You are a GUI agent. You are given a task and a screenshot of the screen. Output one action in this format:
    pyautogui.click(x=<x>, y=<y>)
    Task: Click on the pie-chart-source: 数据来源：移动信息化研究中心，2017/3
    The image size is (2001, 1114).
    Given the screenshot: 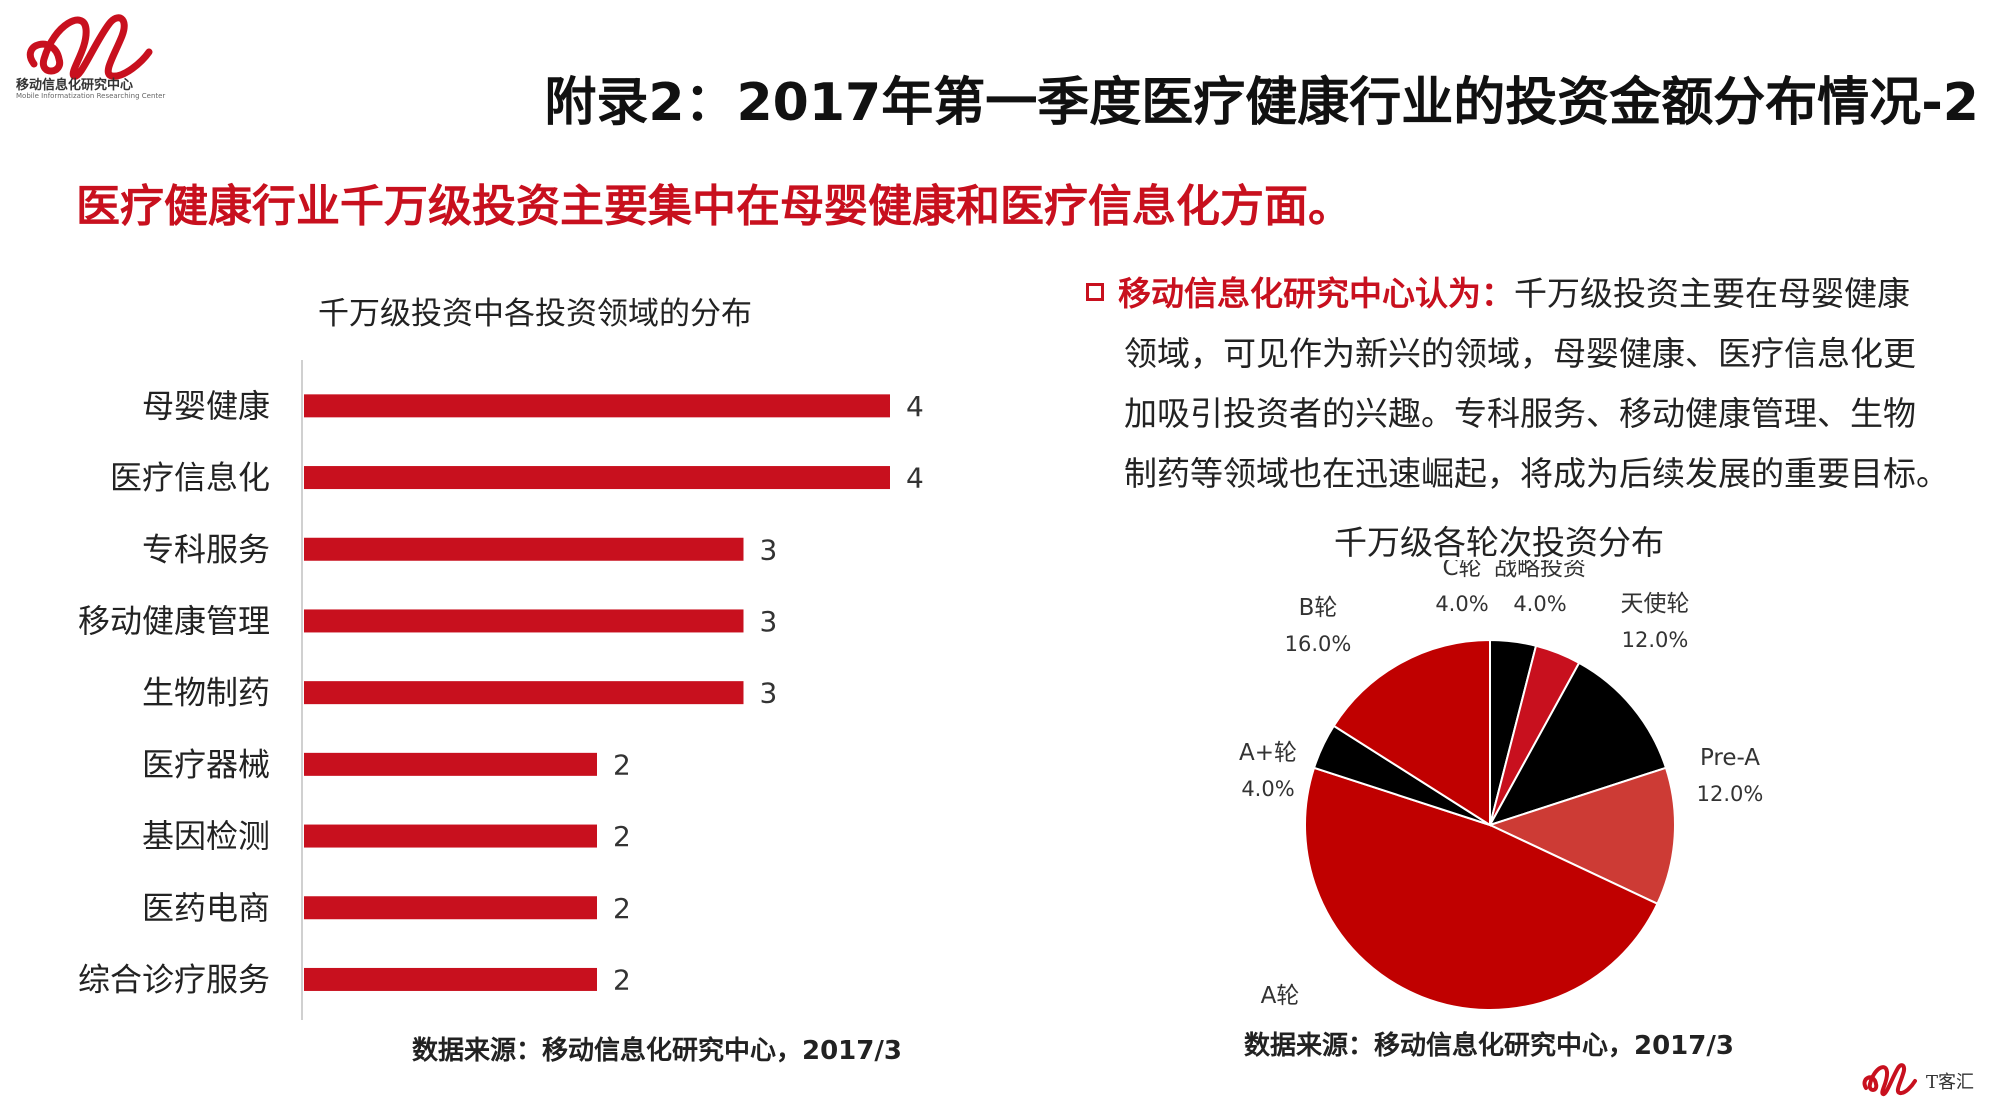 What is the action you would take?
    pyautogui.click(x=1489, y=1046)
    